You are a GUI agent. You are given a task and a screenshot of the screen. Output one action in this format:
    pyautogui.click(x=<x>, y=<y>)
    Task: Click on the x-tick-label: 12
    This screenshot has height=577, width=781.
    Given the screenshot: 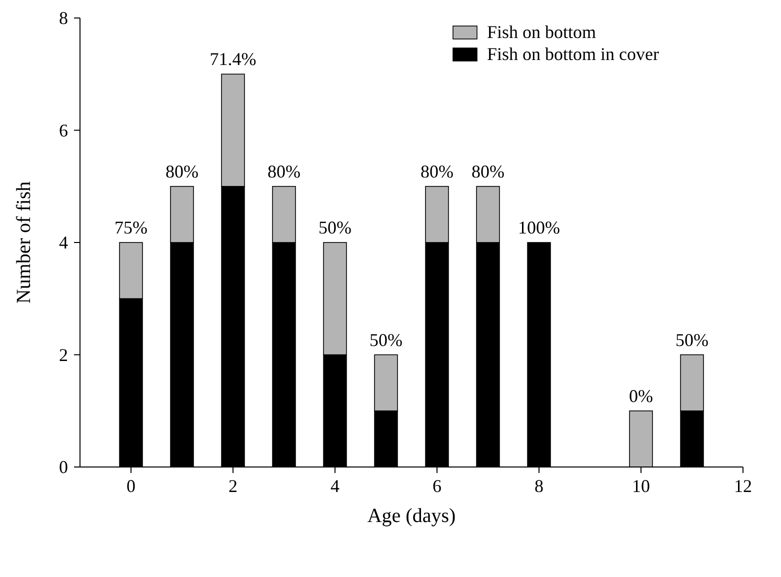 What is the action you would take?
    pyautogui.click(x=743, y=486)
    